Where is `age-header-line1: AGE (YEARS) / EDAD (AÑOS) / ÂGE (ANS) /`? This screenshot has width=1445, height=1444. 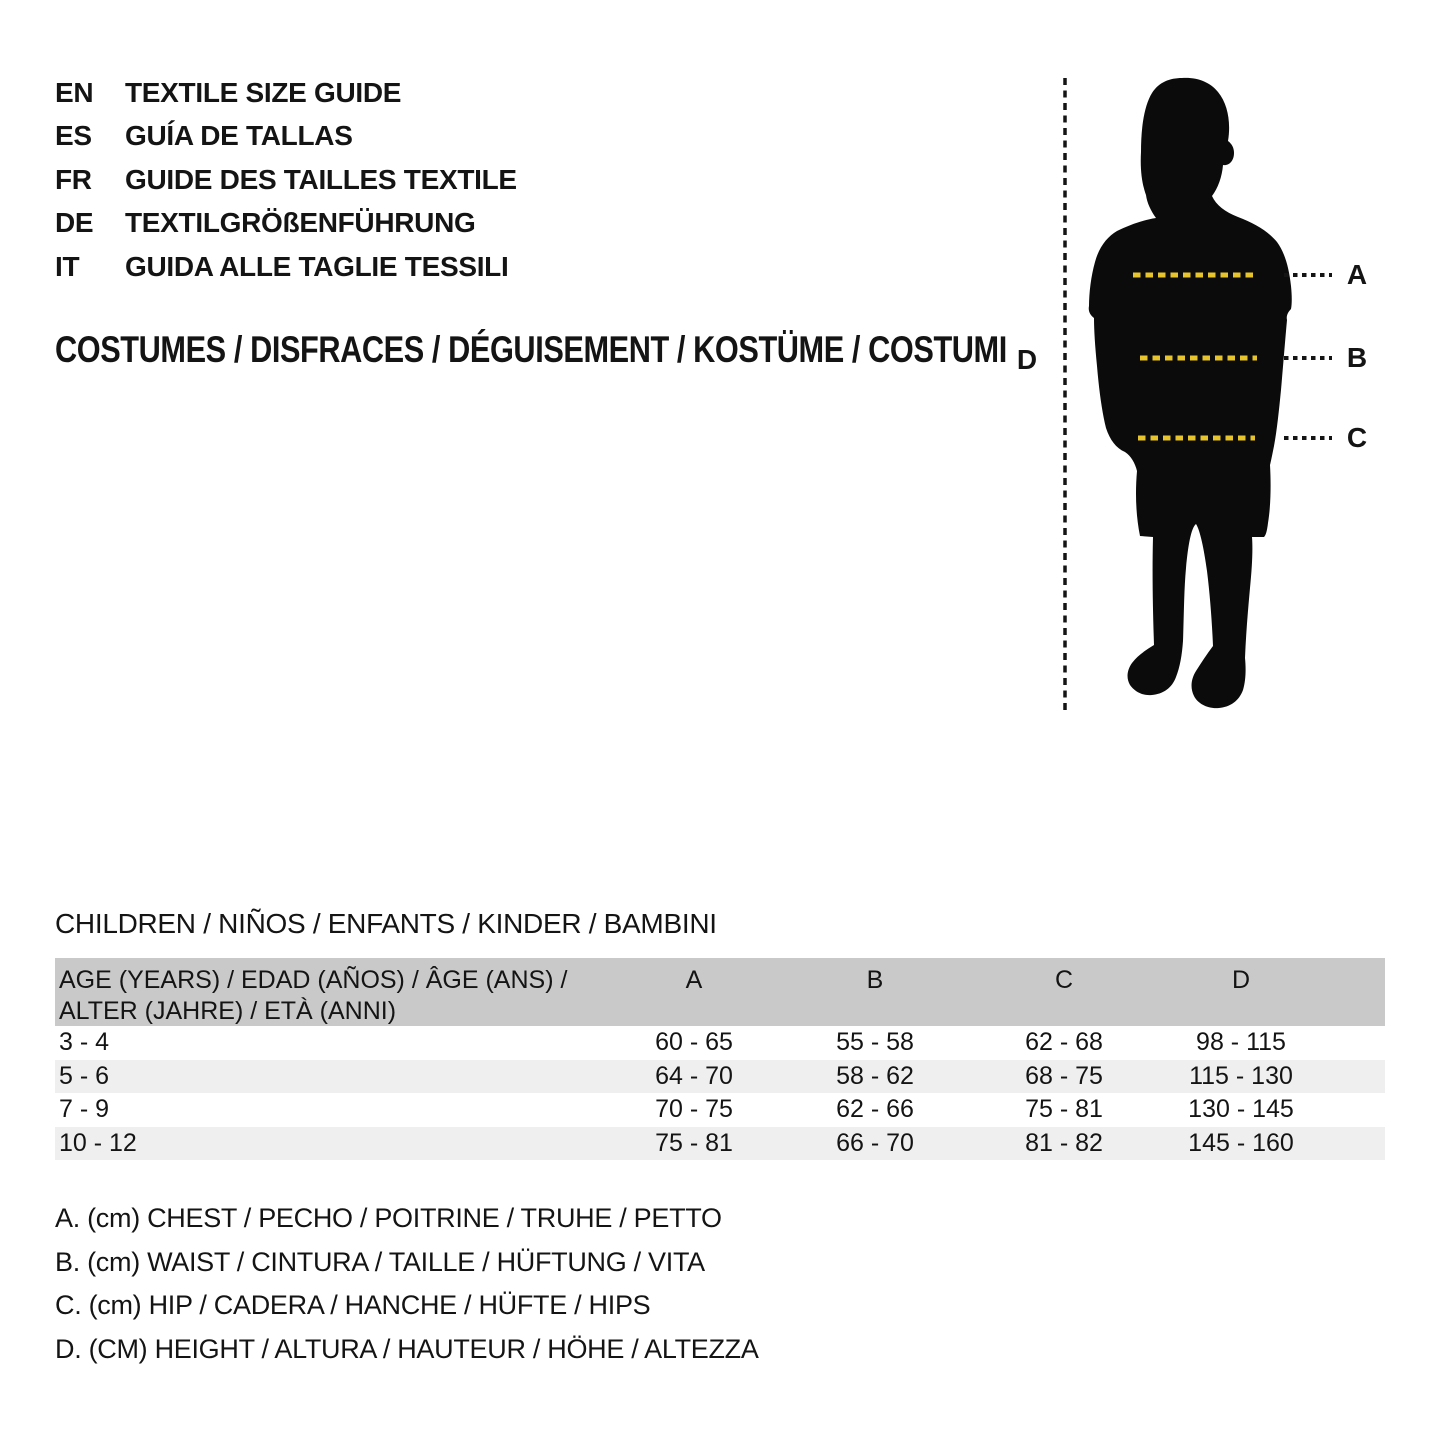
age-header-line1: AGE (YEARS) / EDAD (AÑOS) / ÂGE (ANS) / is located at coordinates (313, 980).